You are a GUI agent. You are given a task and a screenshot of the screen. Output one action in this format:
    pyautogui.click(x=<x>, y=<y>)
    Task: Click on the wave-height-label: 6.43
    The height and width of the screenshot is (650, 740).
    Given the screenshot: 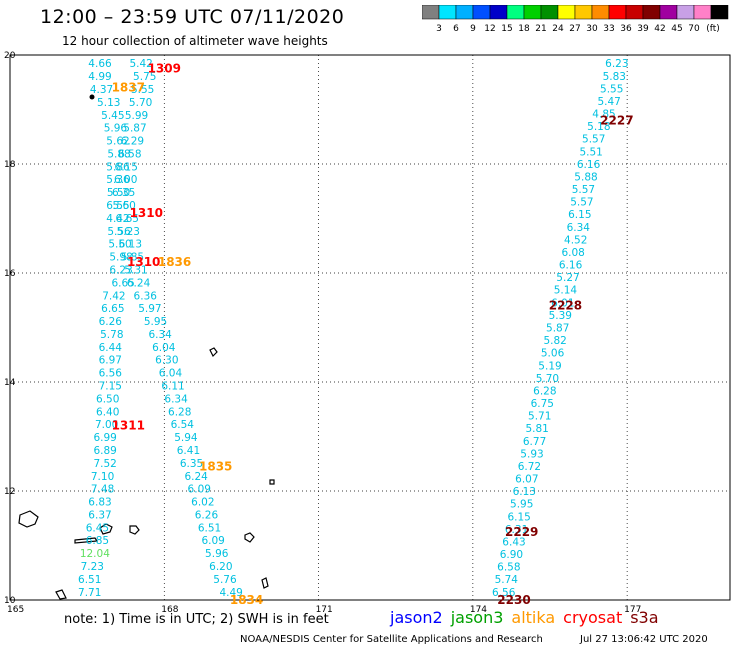 What is the action you would take?
    pyautogui.click(x=513, y=542)
    